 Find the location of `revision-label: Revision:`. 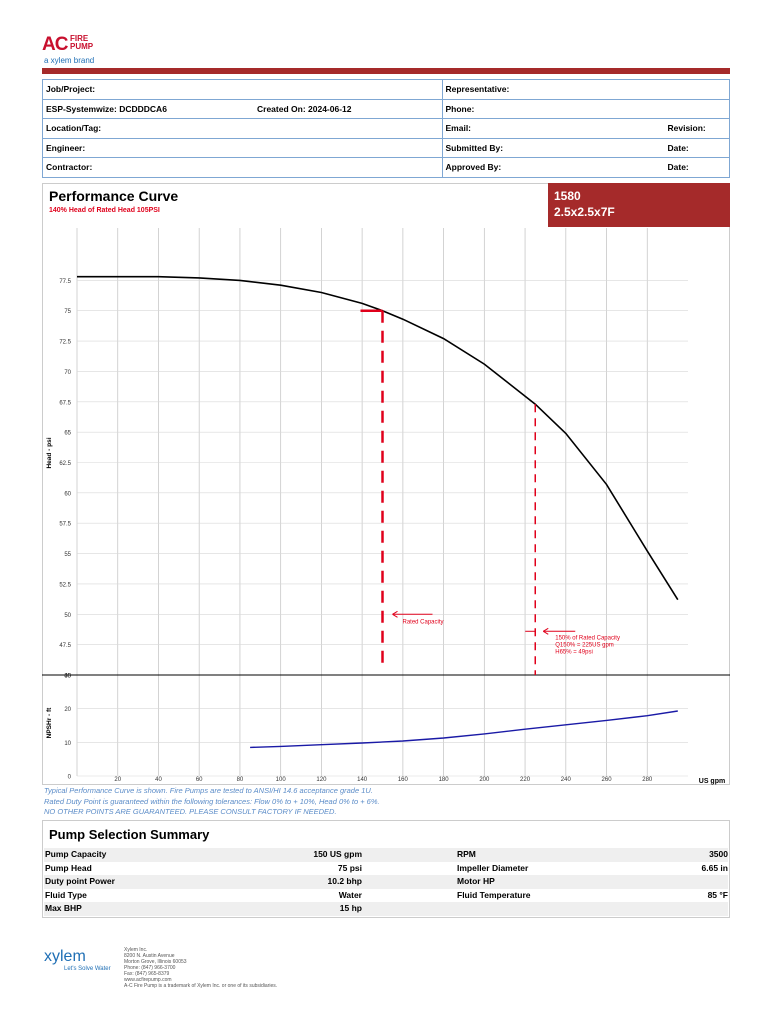

revision-label: Revision: is located at coordinates (697, 128).